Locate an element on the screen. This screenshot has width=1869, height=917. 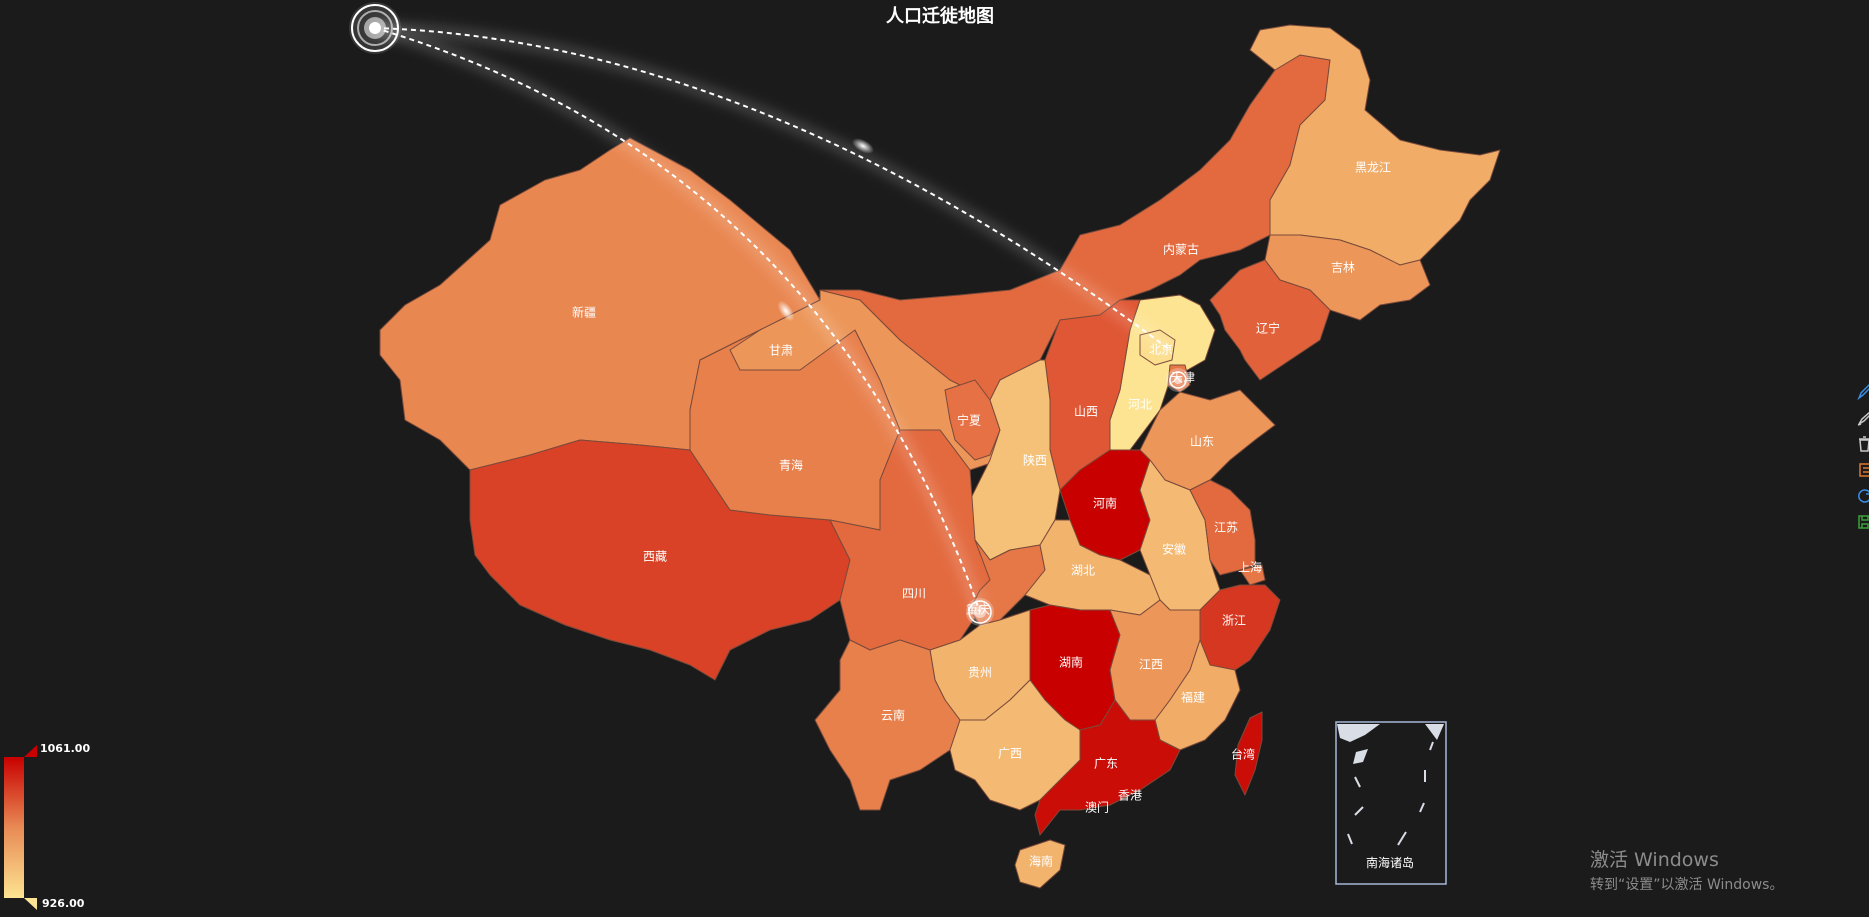
label-neimenggu: 内蒙古 is located at coordinates (1181, 249).